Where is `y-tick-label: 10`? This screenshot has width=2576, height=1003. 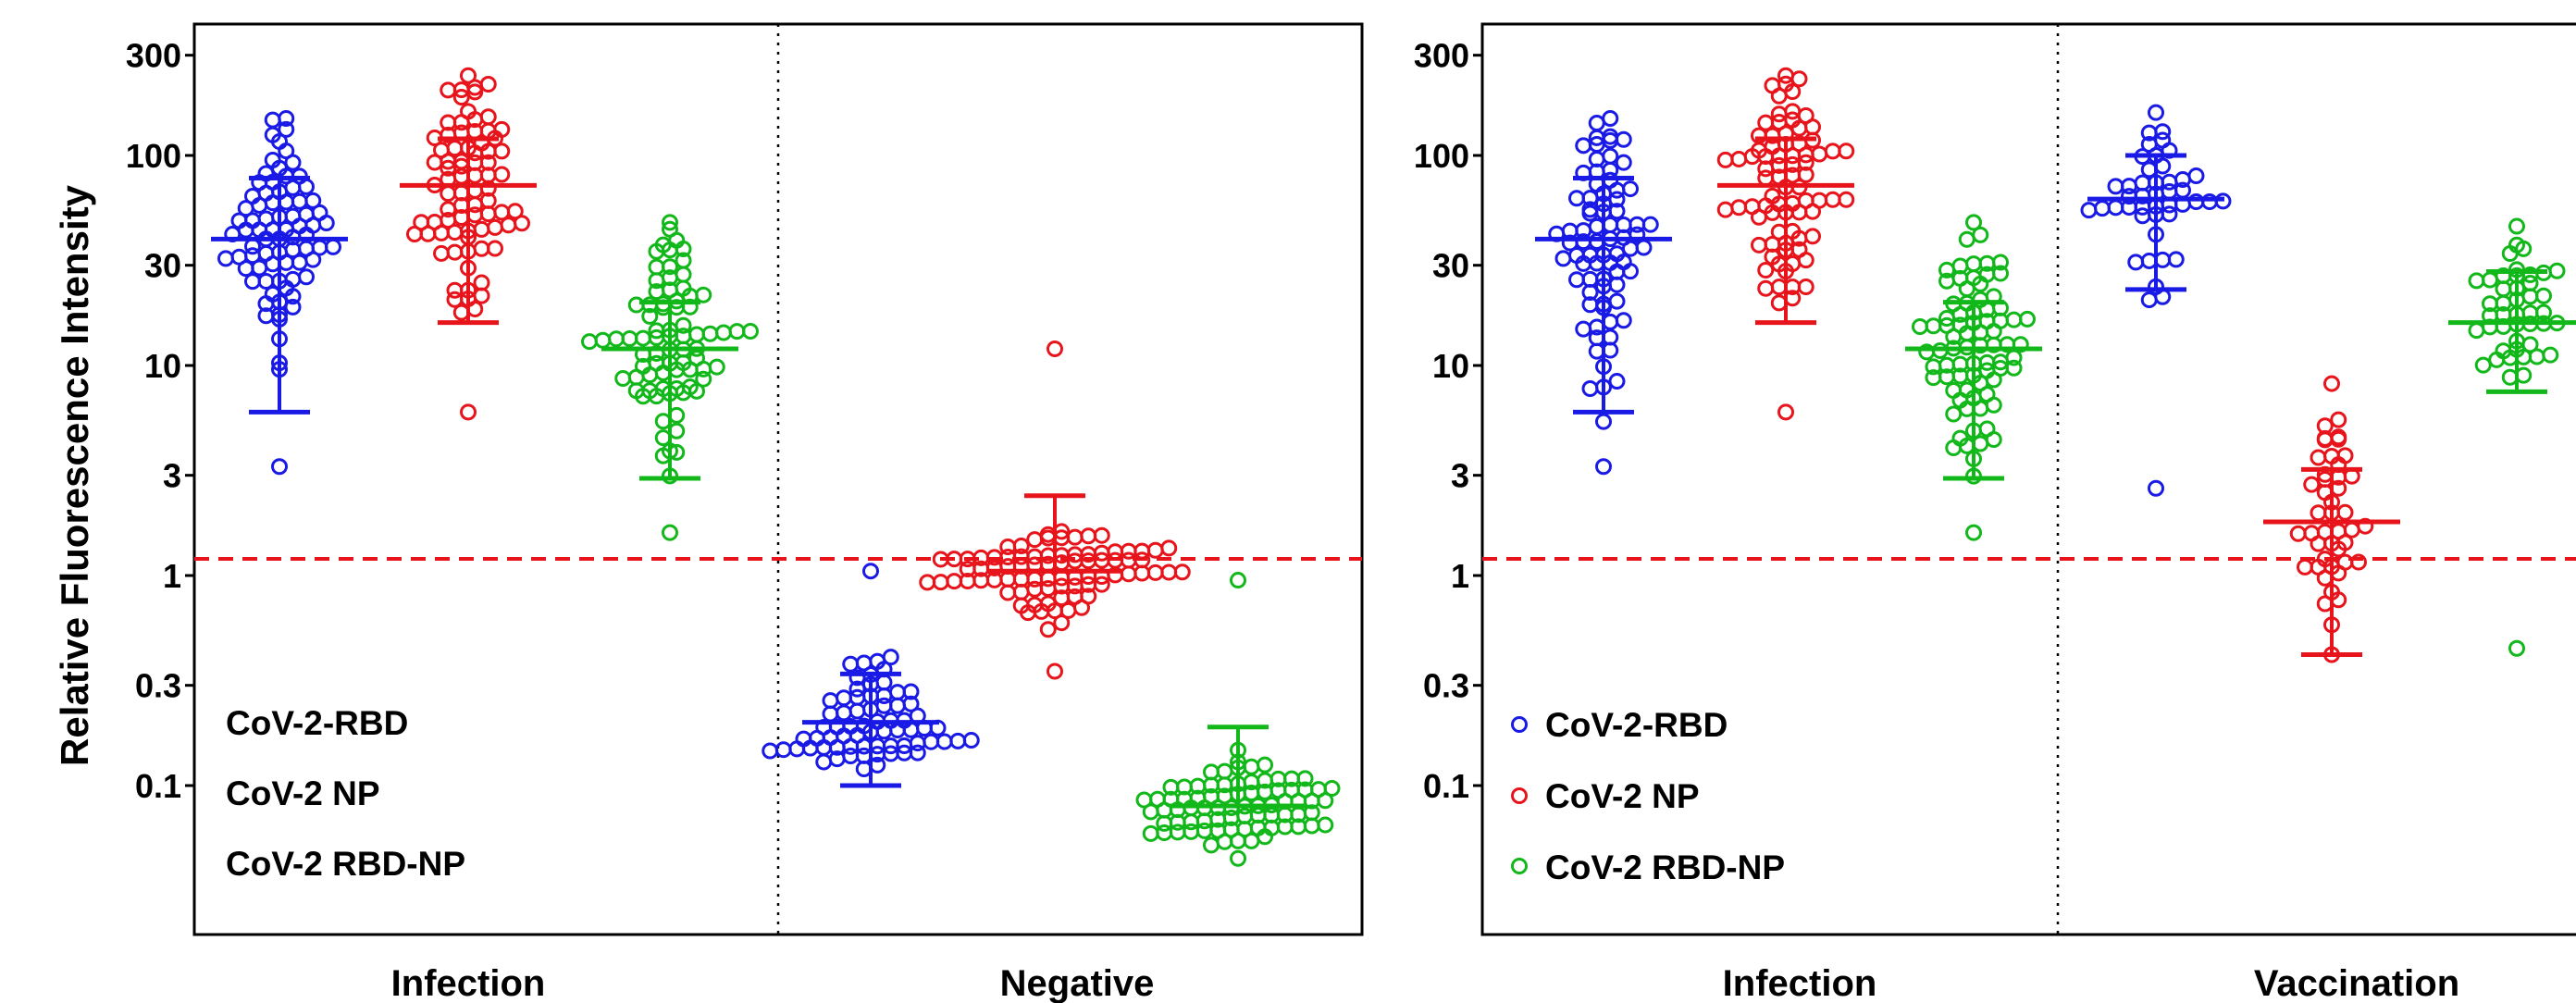 y-tick-label: 10 is located at coordinates (1450, 366).